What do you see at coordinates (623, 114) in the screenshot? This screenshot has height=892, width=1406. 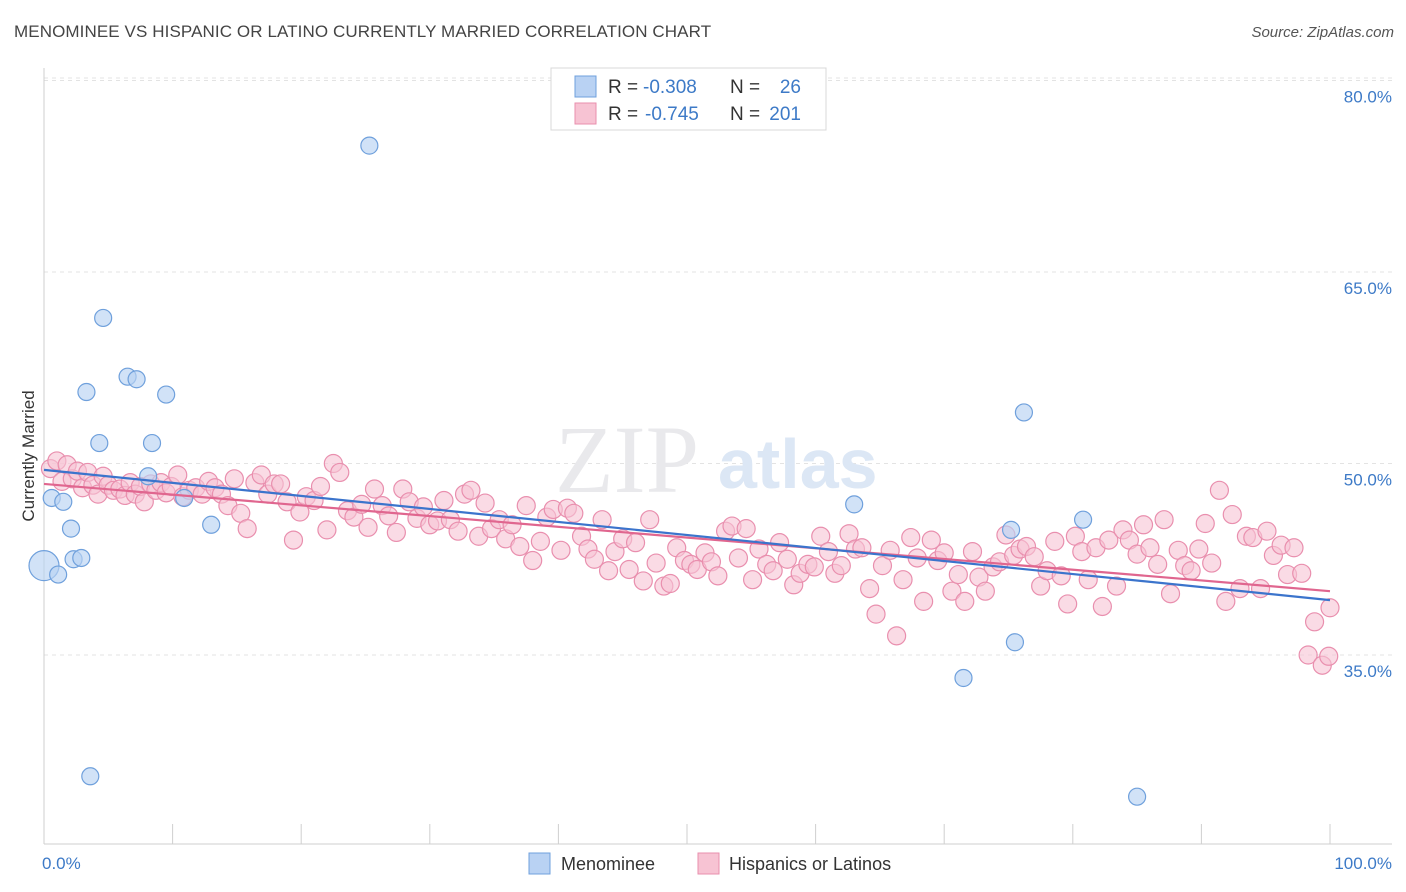 I see `legend-r-label-2: R =` at bounding box center [623, 114].